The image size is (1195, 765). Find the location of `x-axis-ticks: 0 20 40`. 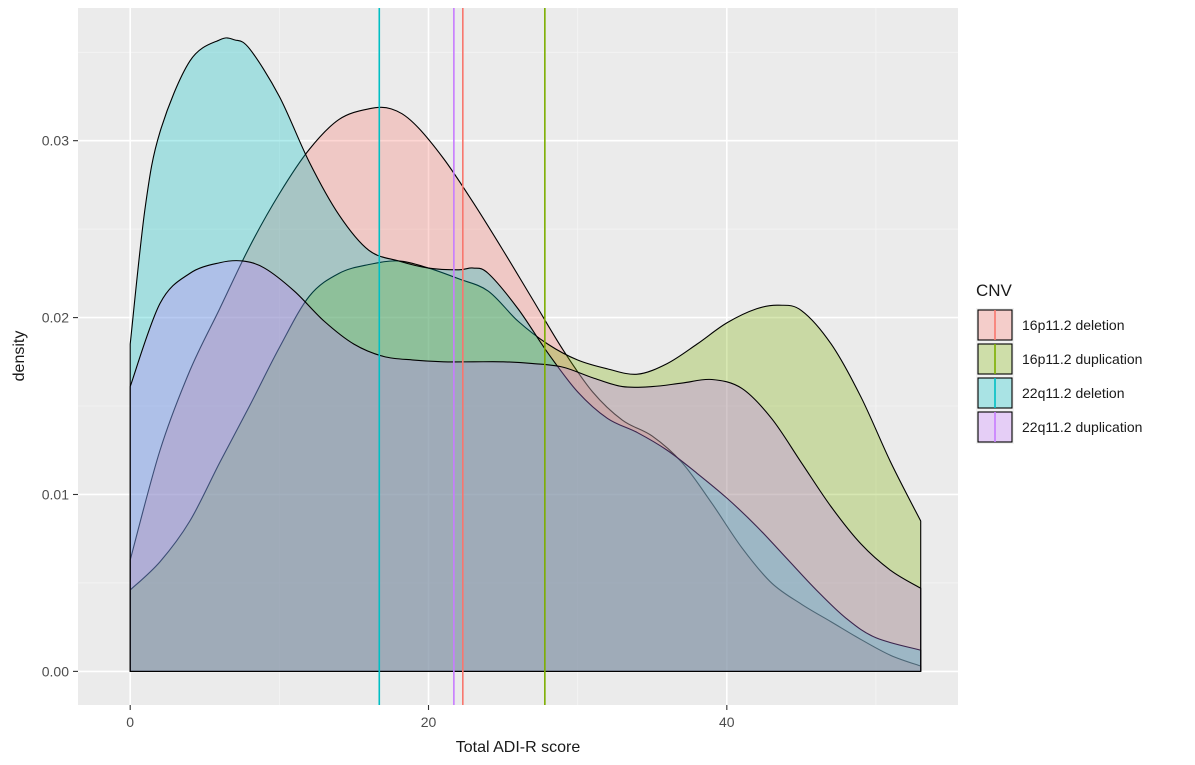

x-axis-ticks: 0 20 40 is located at coordinates (430, 717).